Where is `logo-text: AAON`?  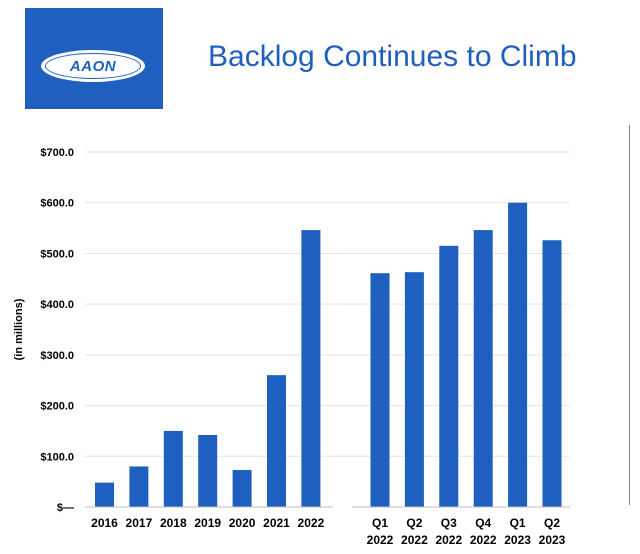
logo-text: AAON is located at coordinates (93, 66).